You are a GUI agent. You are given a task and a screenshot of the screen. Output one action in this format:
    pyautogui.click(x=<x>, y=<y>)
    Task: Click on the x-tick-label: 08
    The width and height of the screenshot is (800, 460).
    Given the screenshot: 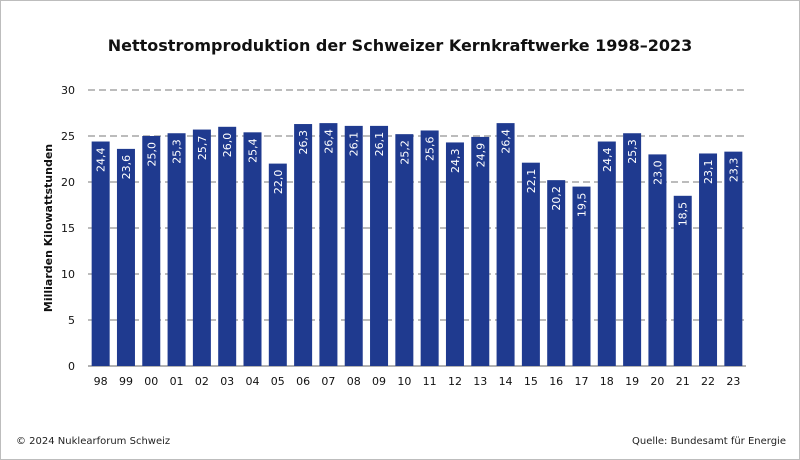 What is the action you would take?
    pyautogui.click(x=354, y=381)
    